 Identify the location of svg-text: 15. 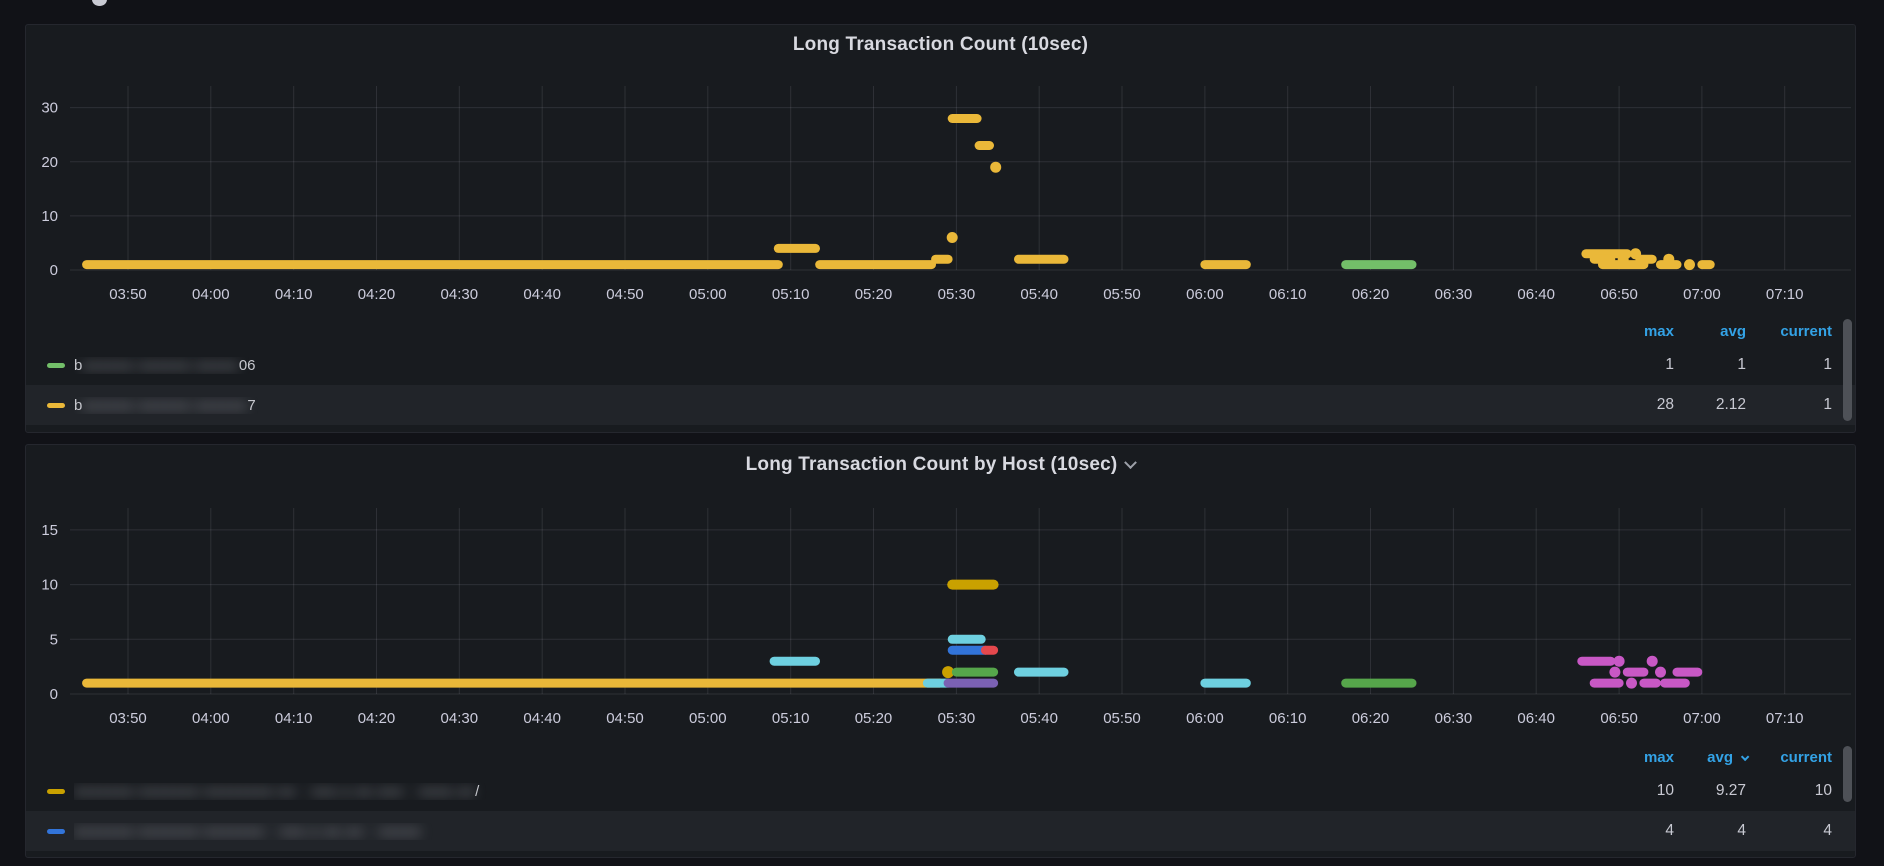
(49, 530).